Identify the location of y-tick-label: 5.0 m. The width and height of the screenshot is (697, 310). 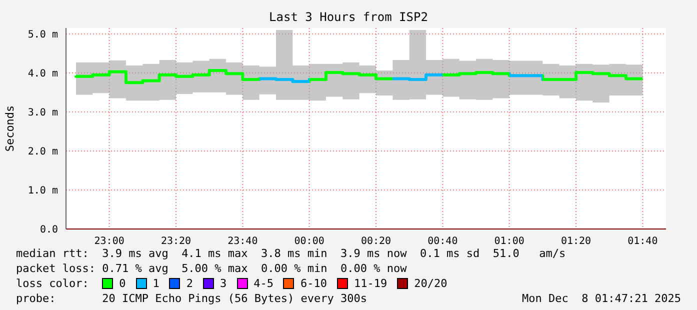
(43, 34).